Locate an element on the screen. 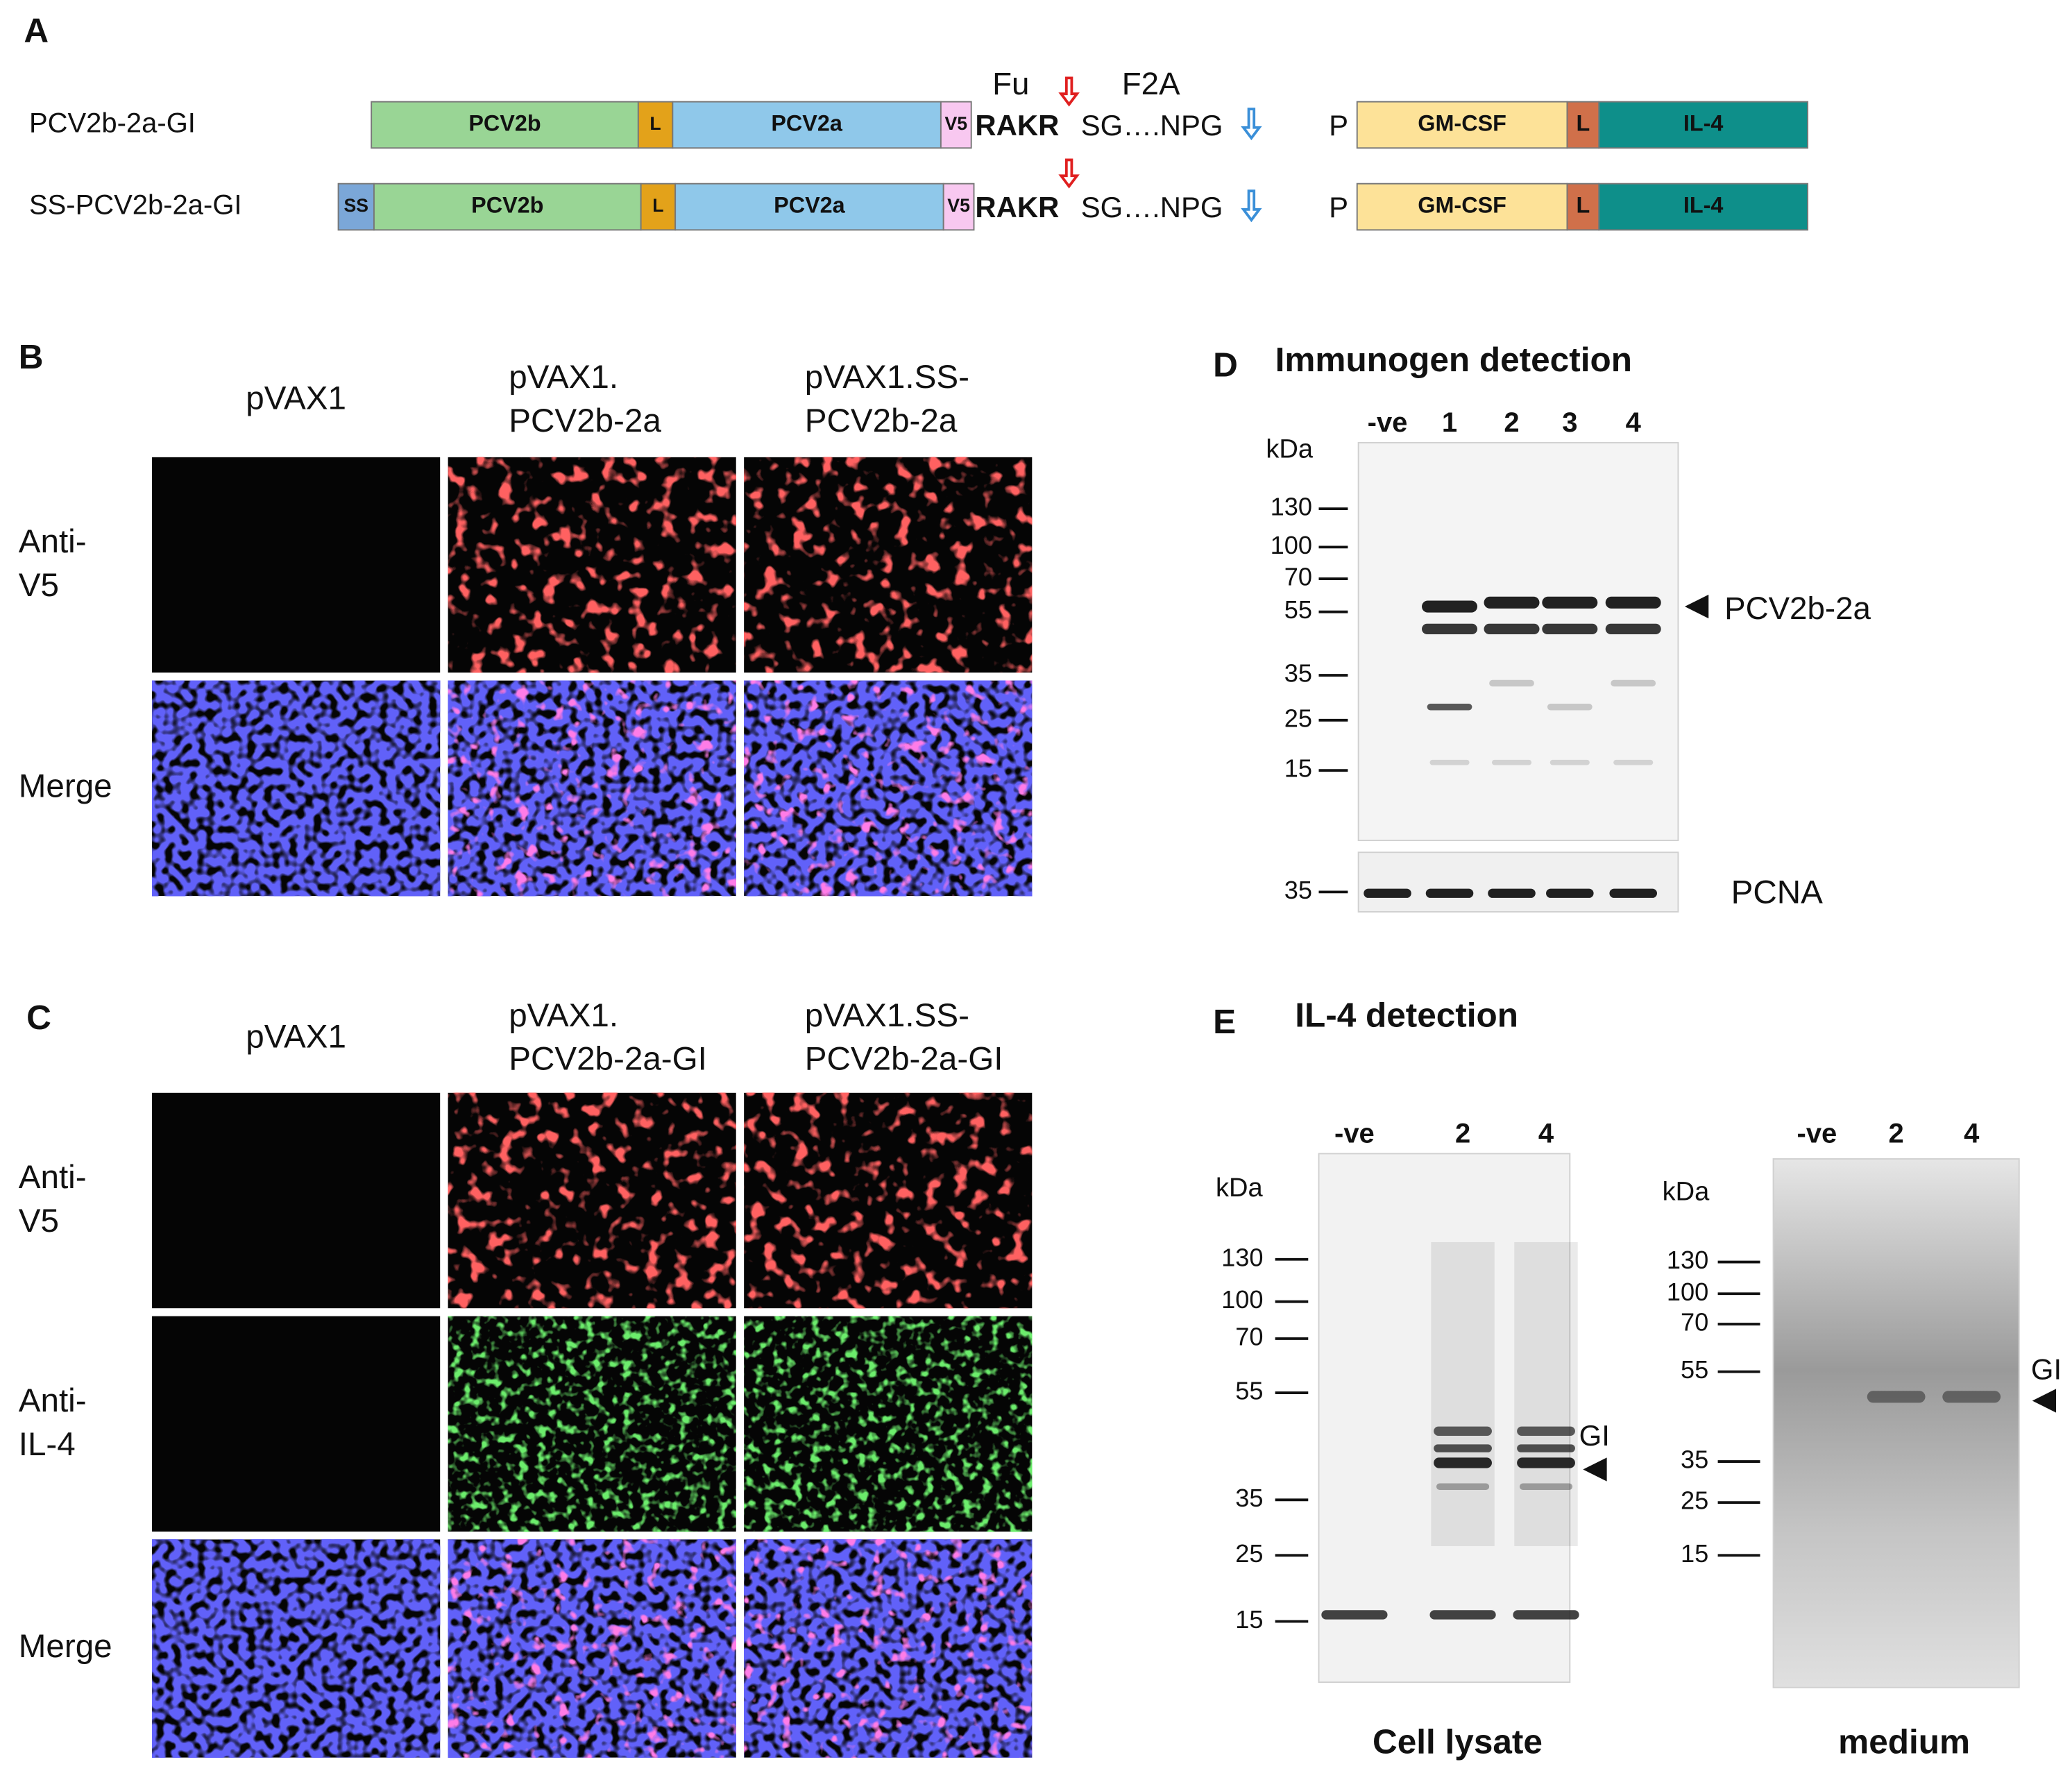  segment-label: V5 is located at coordinates (955, 123).